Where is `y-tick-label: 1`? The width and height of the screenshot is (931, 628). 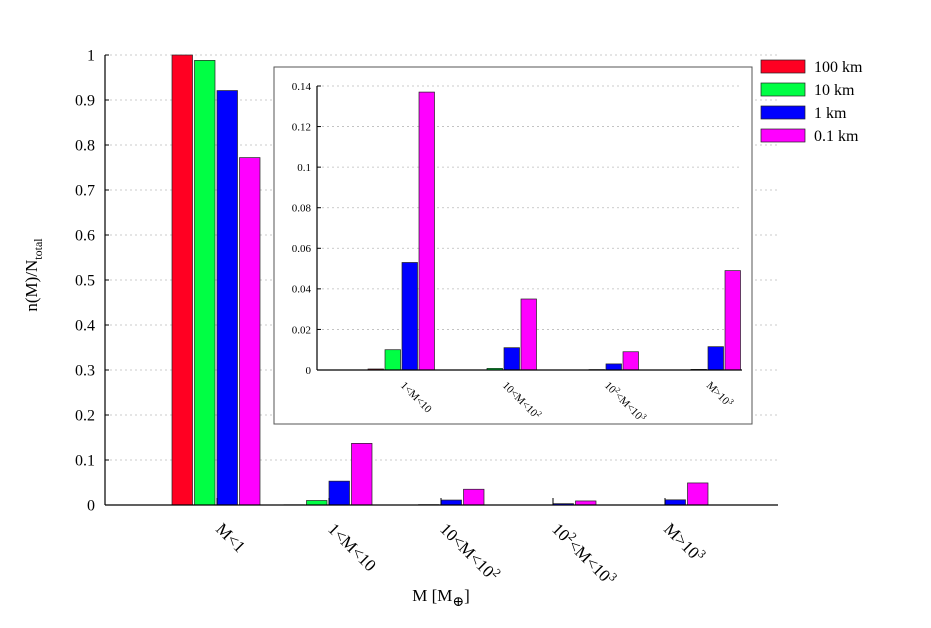
y-tick-label: 1 is located at coordinates (91, 56).